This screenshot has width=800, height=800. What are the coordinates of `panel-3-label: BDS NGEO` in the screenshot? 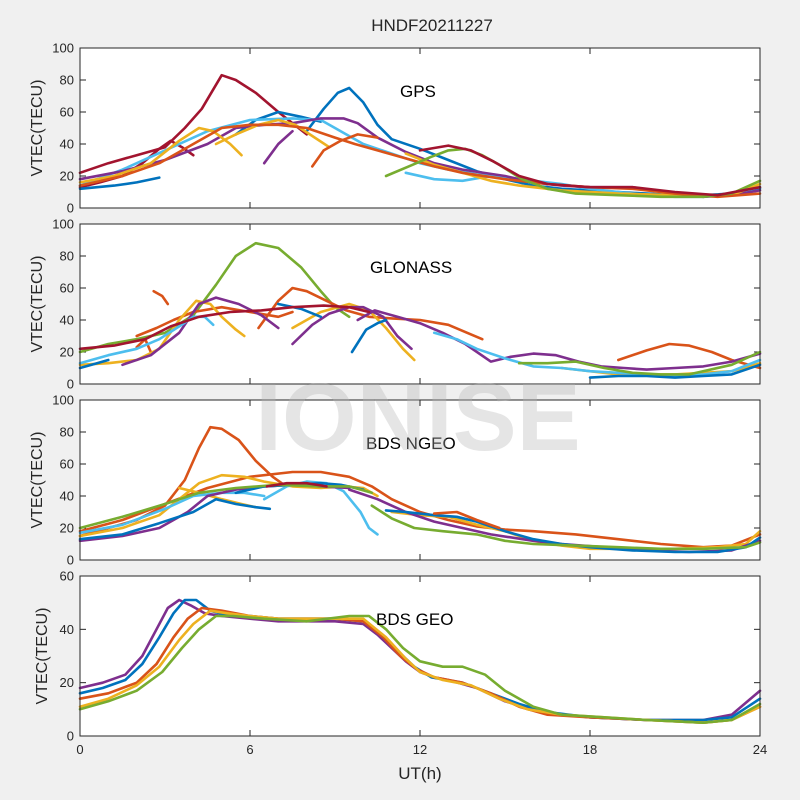 It's located at (411, 443).